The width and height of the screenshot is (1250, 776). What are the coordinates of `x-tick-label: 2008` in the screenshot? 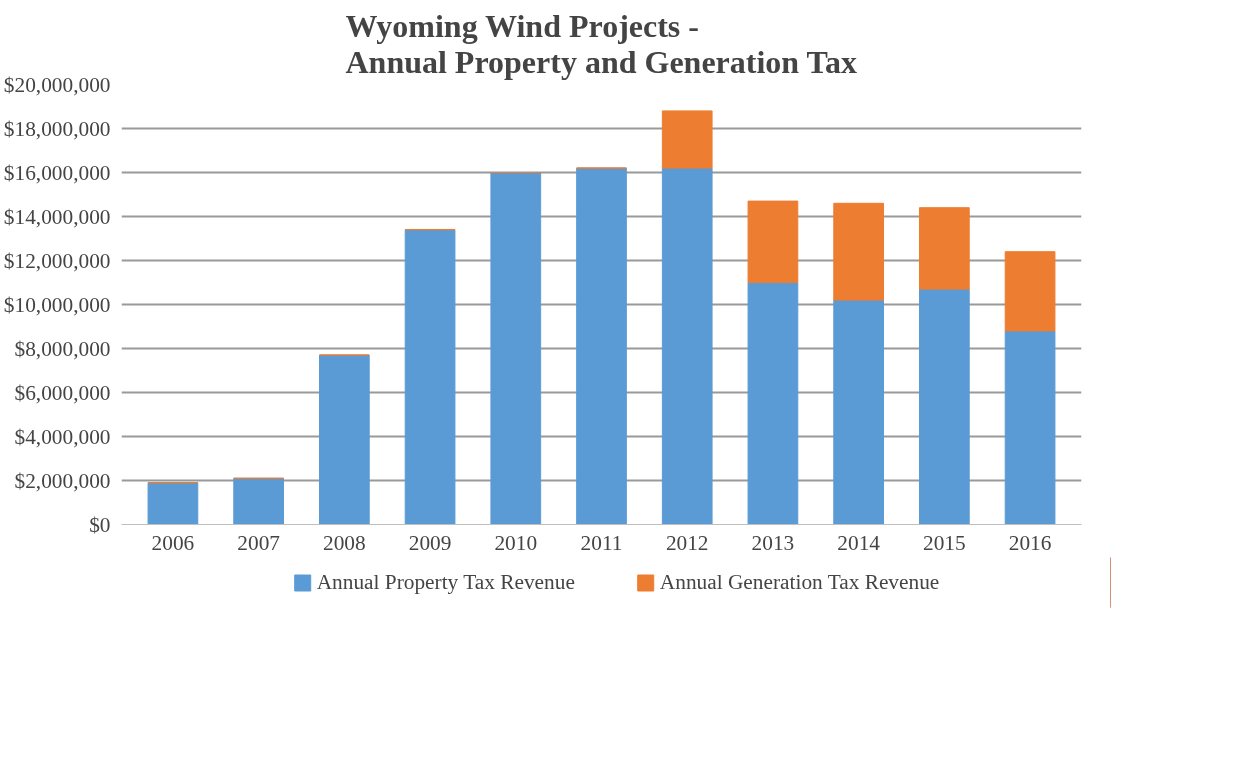 It's located at (344, 542).